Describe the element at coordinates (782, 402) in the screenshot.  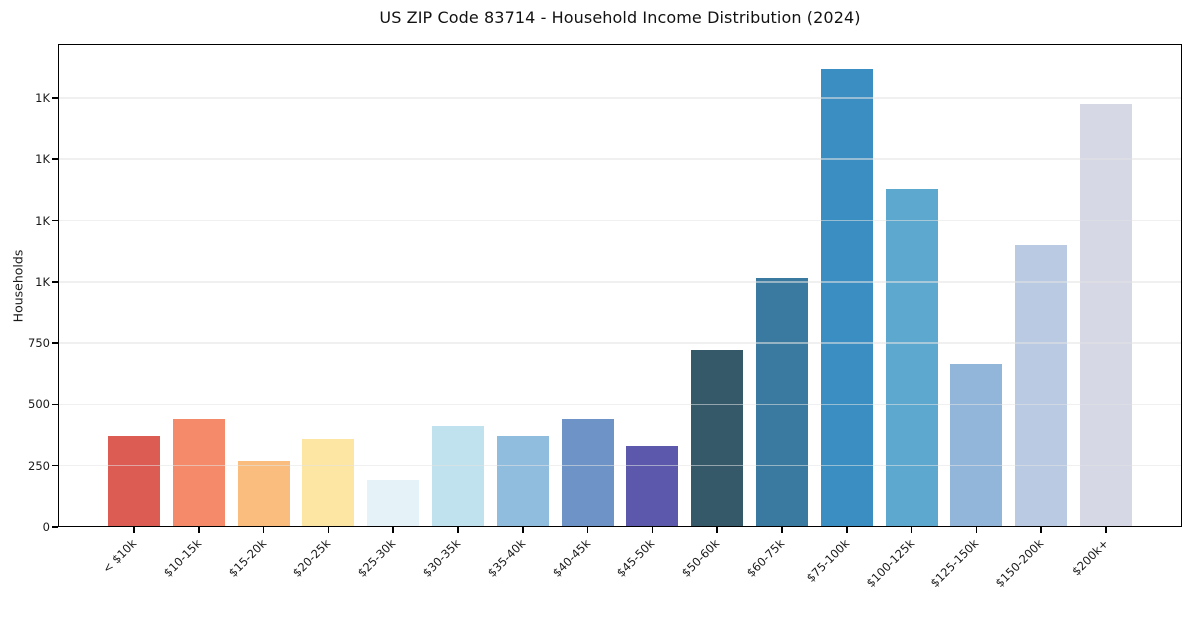
I see `bar--60-75k` at that location.